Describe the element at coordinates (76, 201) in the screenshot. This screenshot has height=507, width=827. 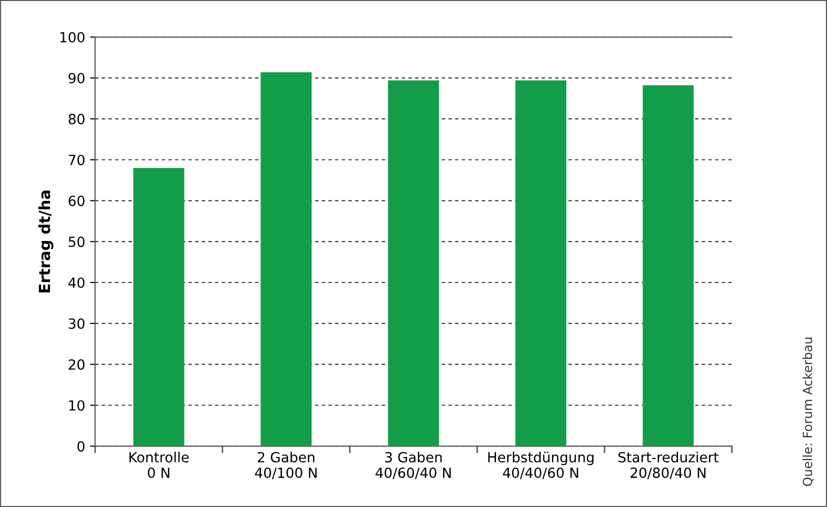
I see `y-tick-label: 60` at that location.